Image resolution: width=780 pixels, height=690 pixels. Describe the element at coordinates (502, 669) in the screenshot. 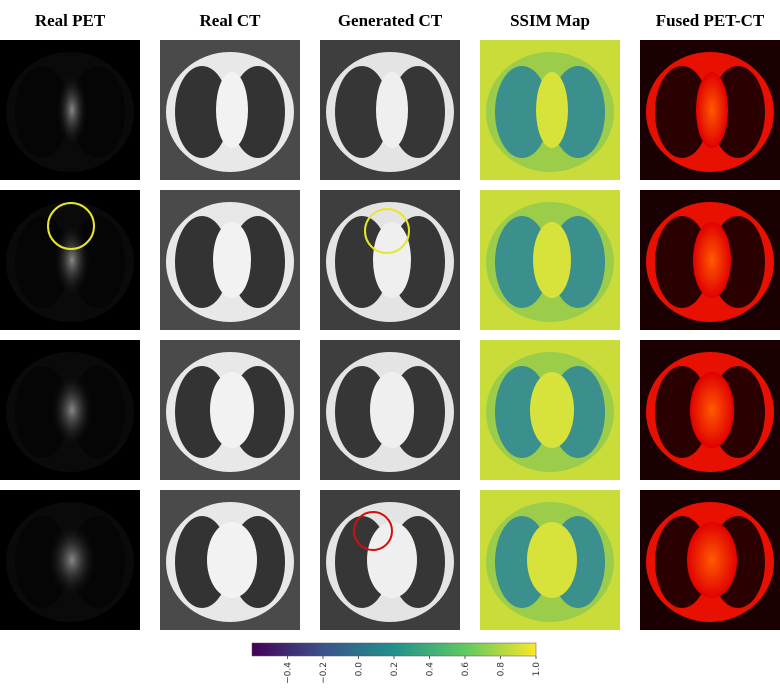

I see `colorbar-tick-label: 0.8` at that location.